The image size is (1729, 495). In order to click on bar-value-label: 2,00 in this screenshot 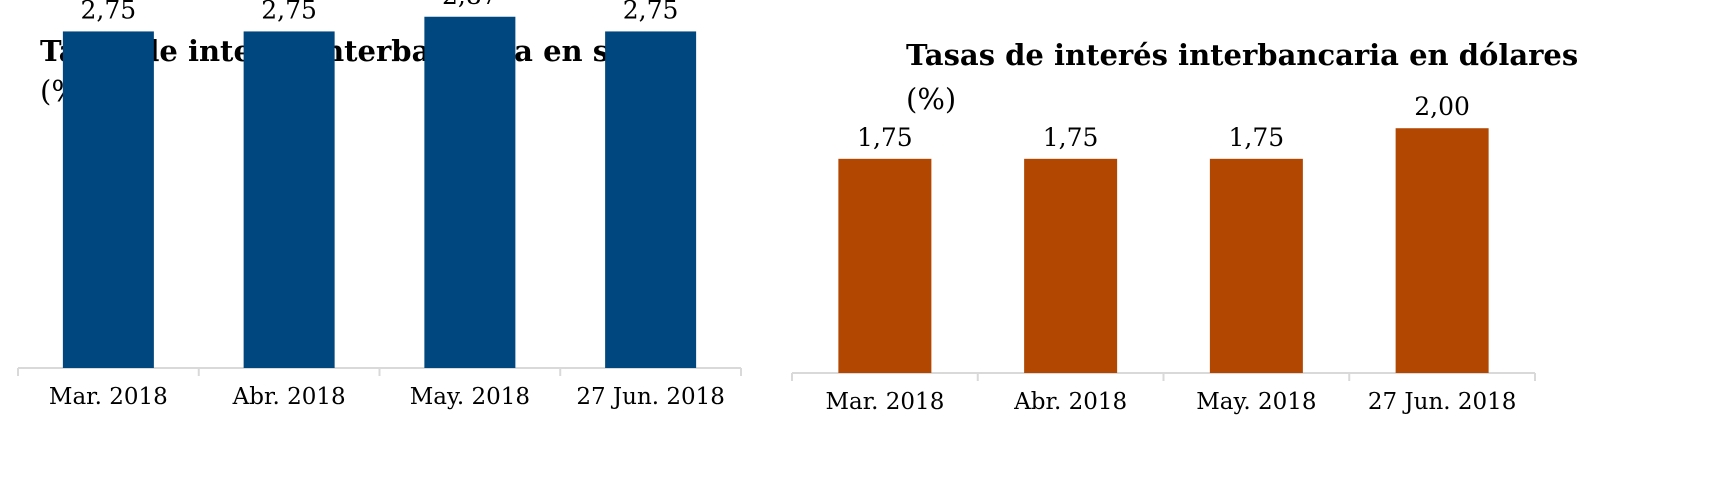, I will do `click(1442, 106)`.